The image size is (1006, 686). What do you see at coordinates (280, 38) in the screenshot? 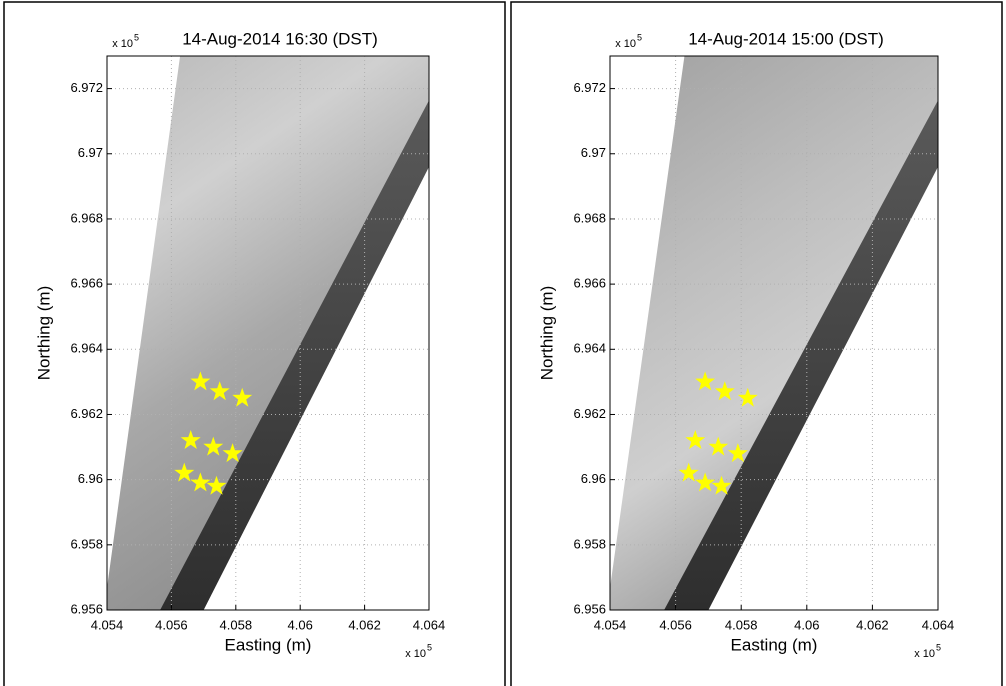
I see `chart-title: 14-Aug-2014 16:30 (DST)` at bounding box center [280, 38].